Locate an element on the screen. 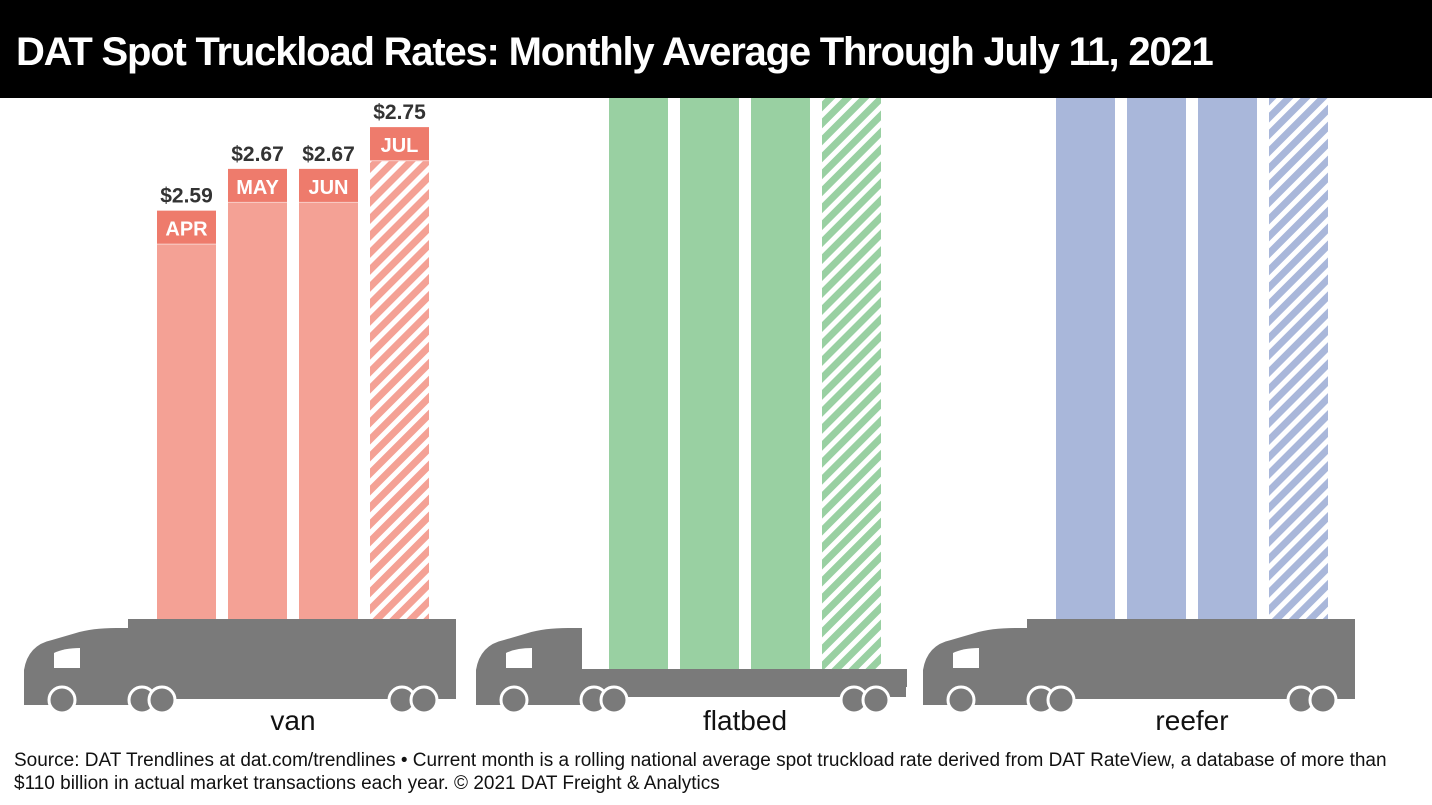 The height and width of the screenshot is (805, 1432). reefer-cab-window is located at coordinates (966, 658).